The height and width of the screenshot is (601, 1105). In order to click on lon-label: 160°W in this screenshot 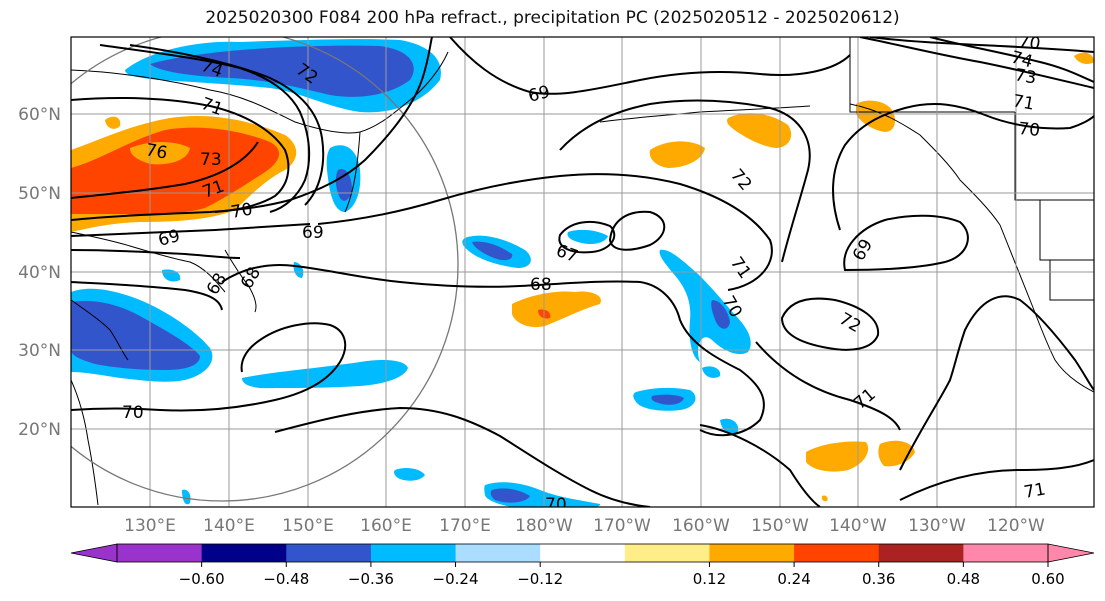, I will do `click(701, 526)`.